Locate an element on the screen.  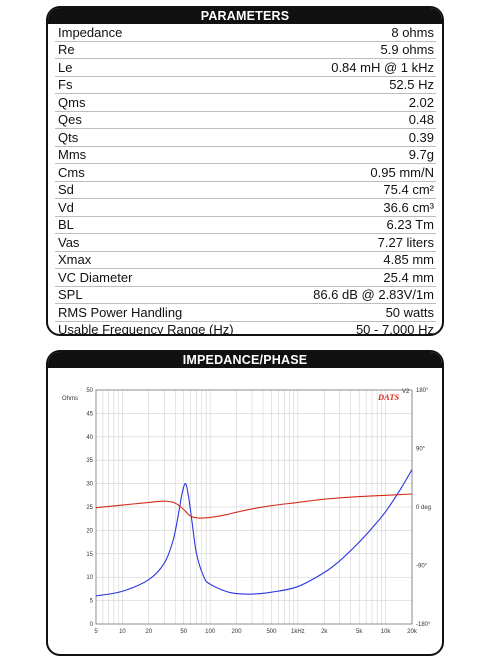
x-tick-label: 10k is located at coordinates (386, 632).